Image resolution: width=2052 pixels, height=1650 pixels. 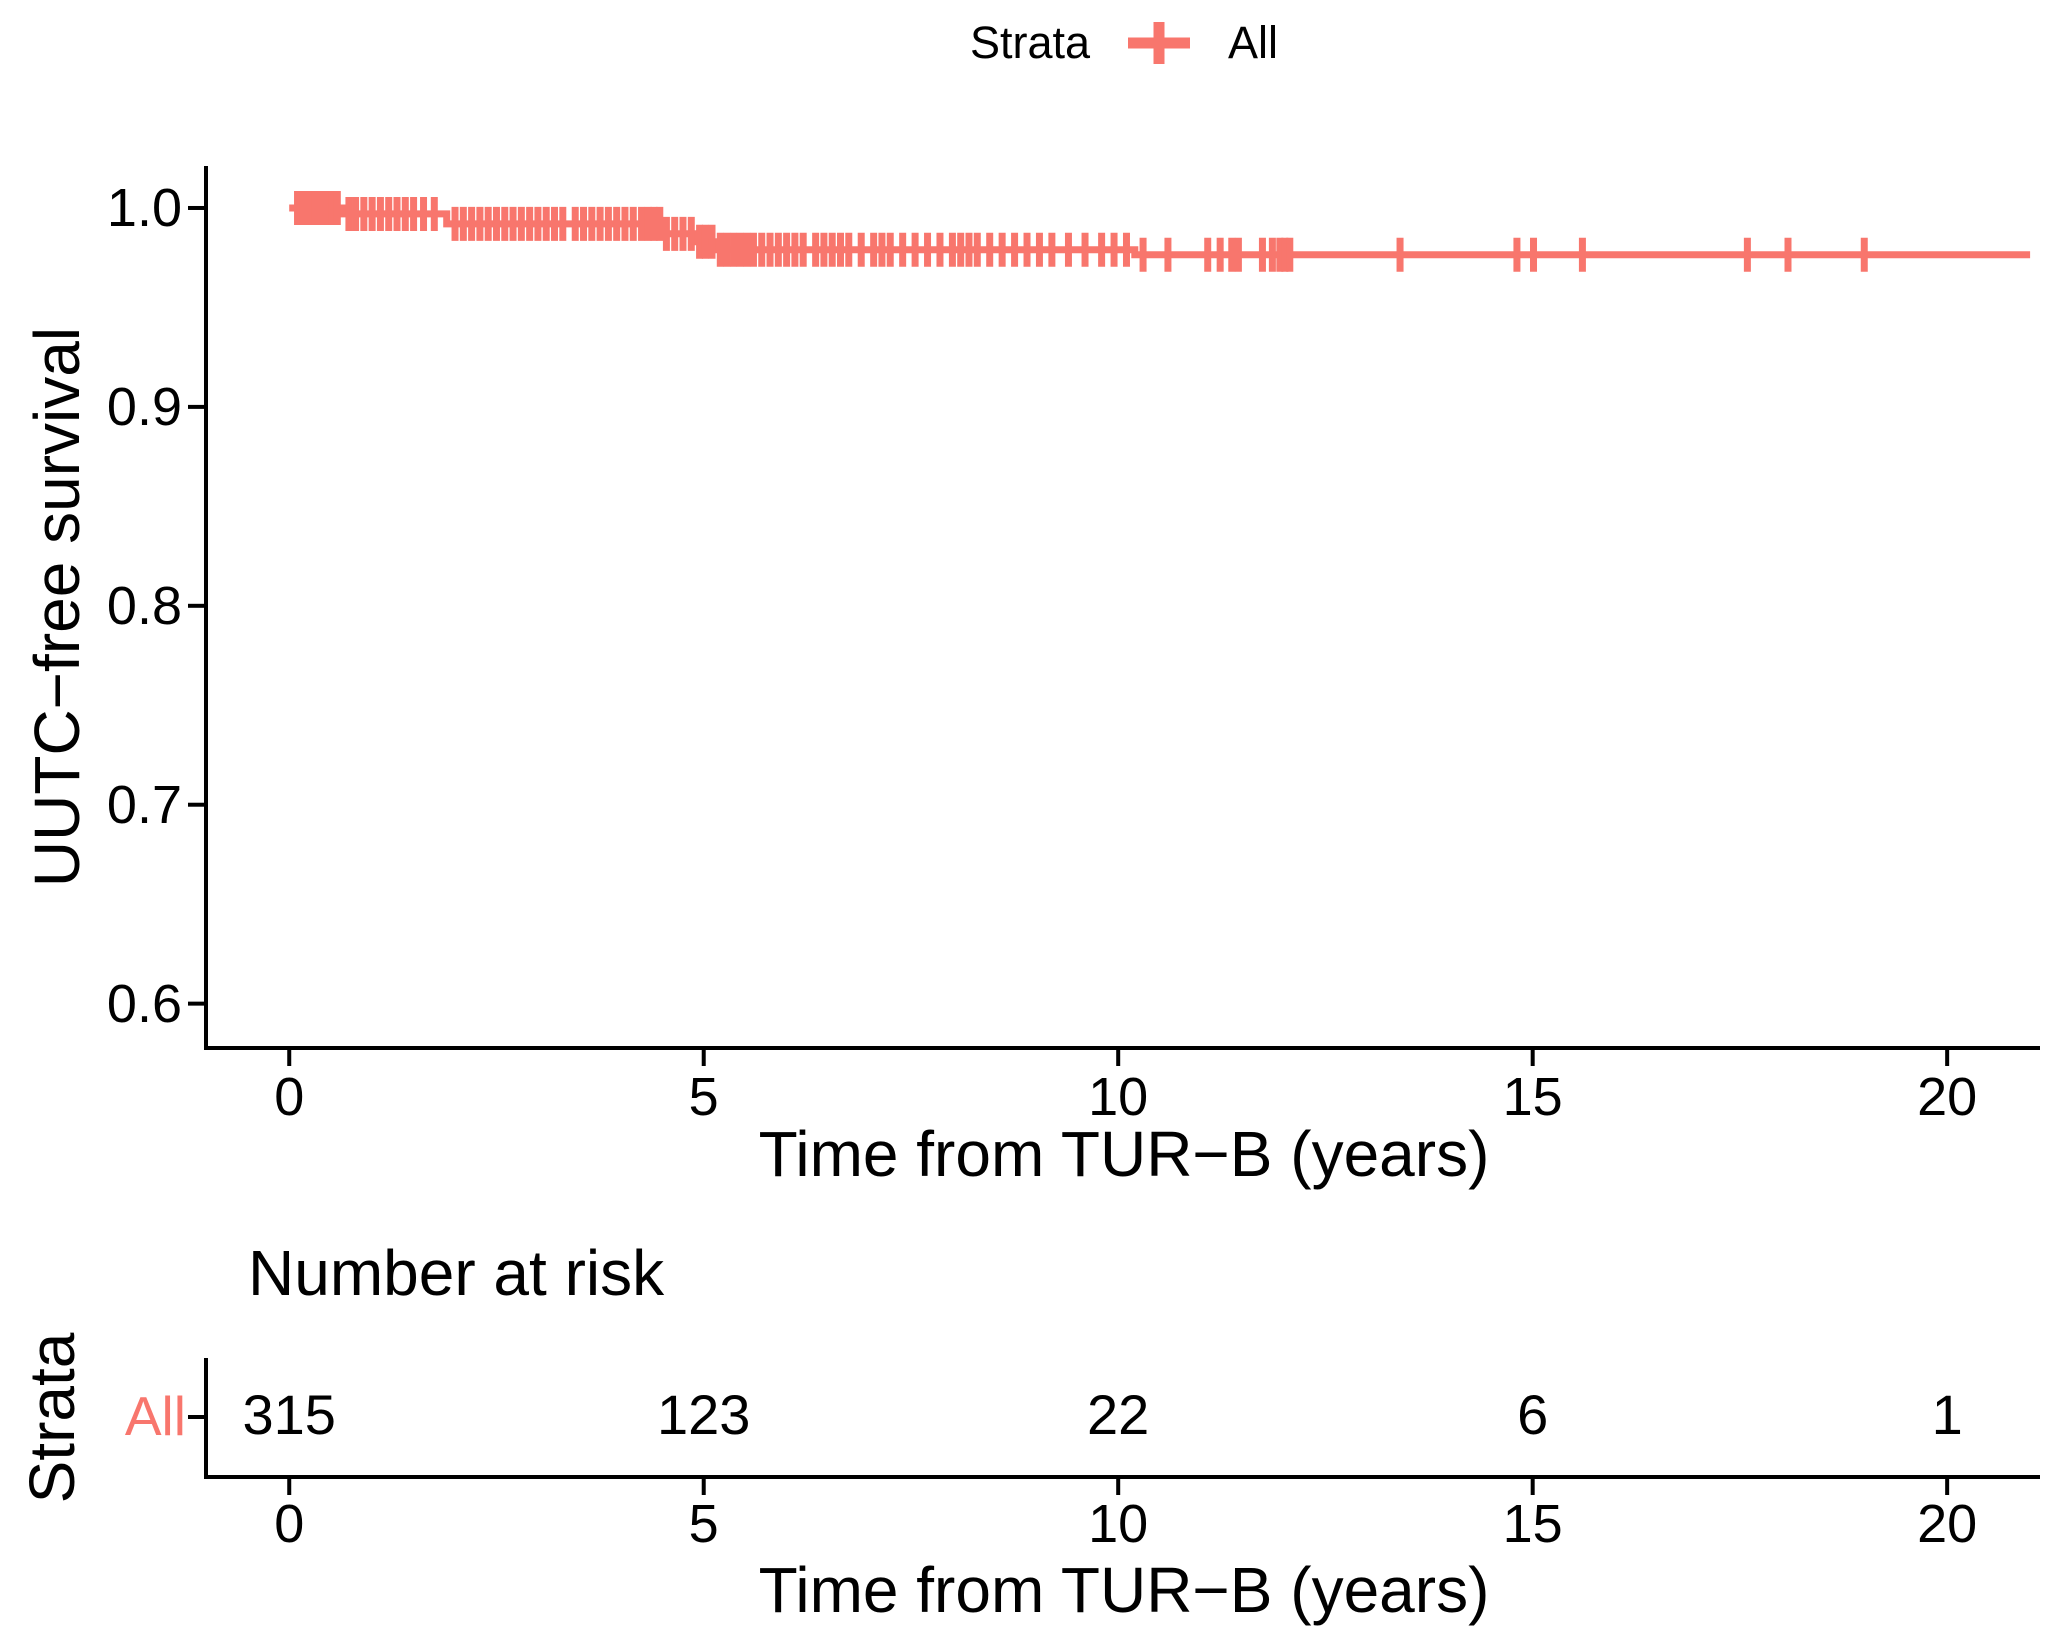 What do you see at coordinates (289, 1414) in the screenshot?
I see `risk-count: 315` at bounding box center [289, 1414].